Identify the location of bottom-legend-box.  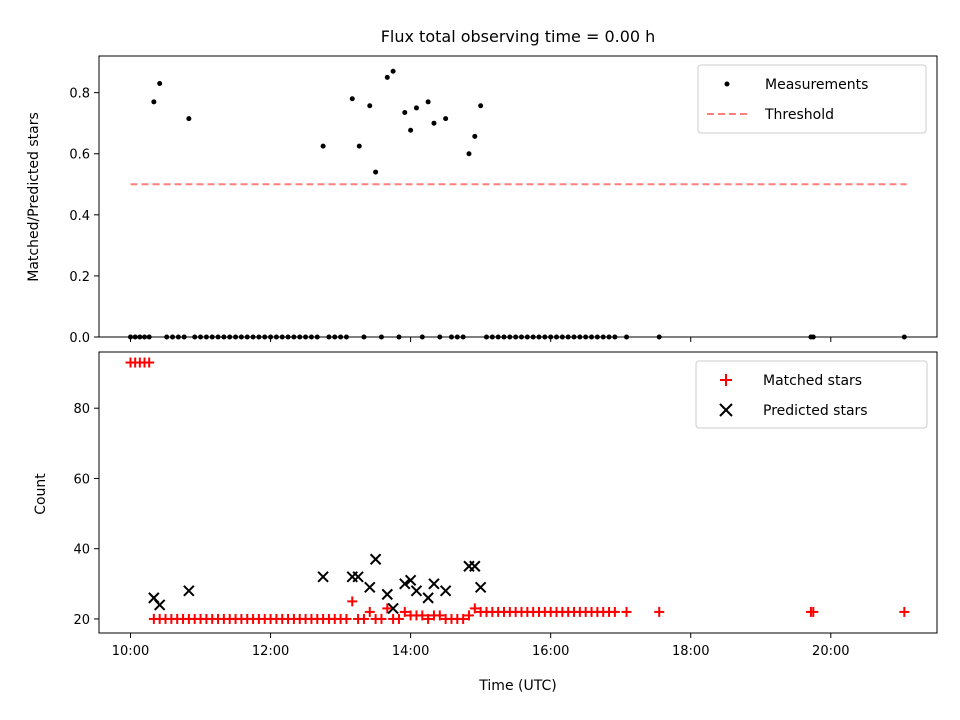
(811, 394).